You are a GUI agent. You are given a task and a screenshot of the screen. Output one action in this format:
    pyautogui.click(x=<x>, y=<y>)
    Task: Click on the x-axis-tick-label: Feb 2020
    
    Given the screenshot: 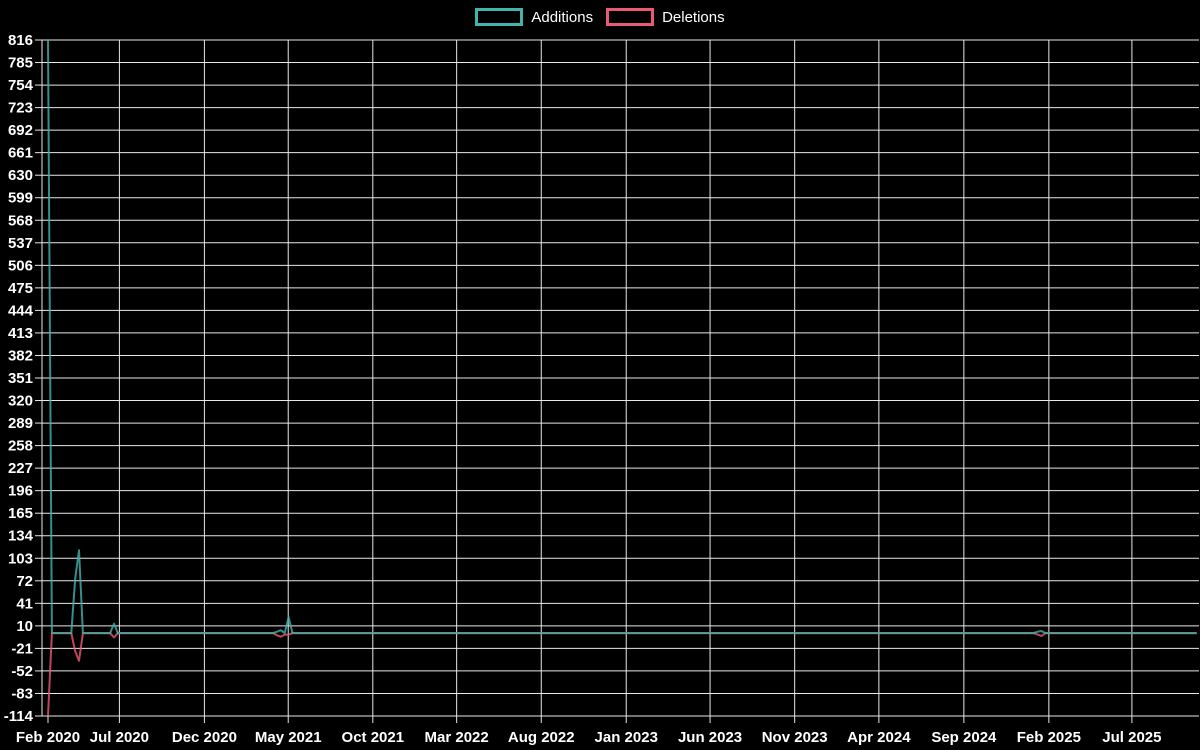 What is the action you would take?
    pyautogui.click(x=48, y=737)
    